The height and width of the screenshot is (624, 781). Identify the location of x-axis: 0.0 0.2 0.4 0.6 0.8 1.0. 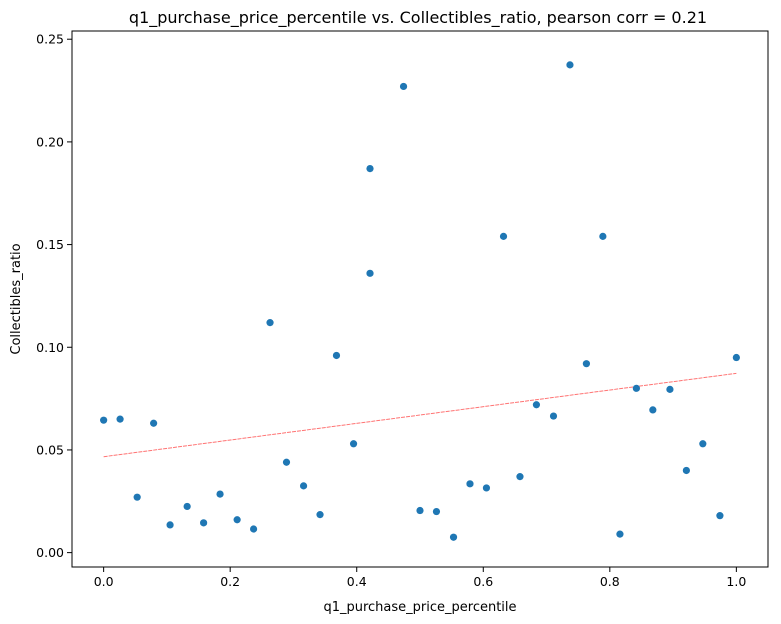
(420, 578).